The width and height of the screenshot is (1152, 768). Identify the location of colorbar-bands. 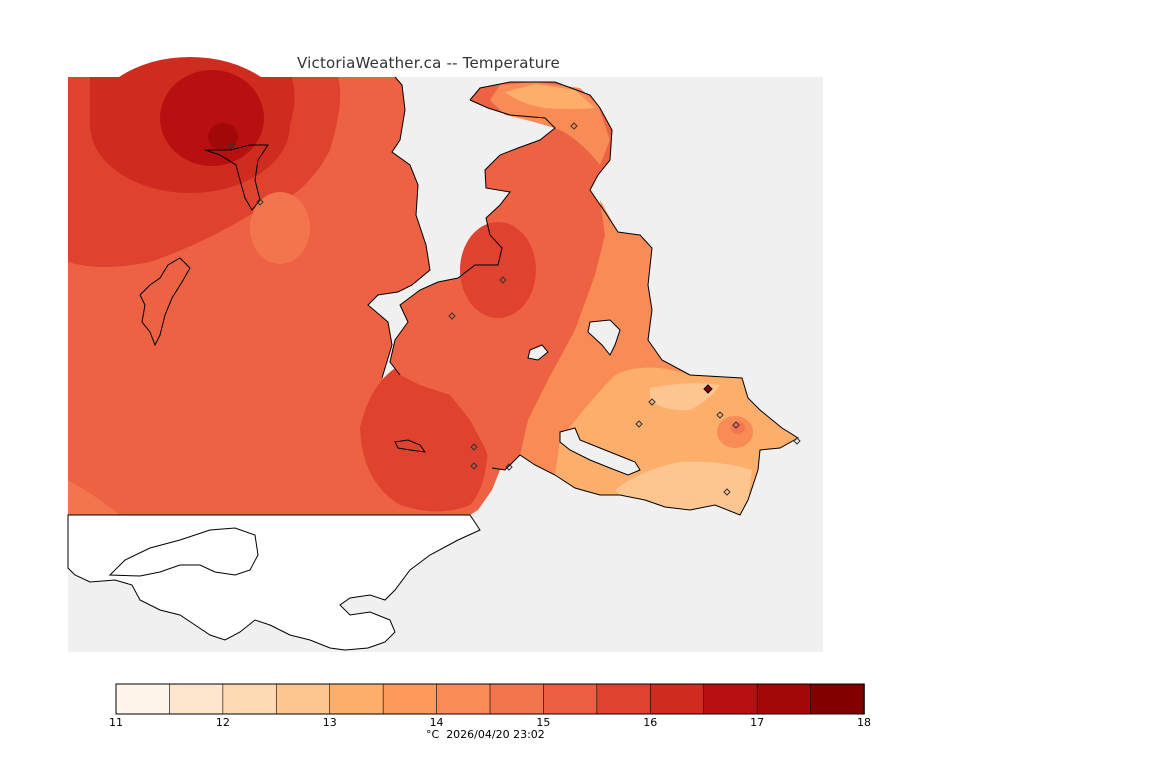
(490, 699).